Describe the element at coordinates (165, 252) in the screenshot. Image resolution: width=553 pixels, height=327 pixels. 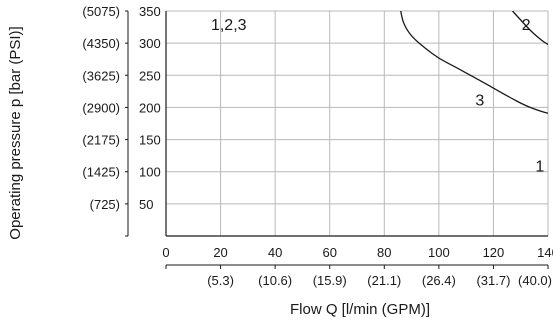
I see `x-tick-label: 0` at that location.